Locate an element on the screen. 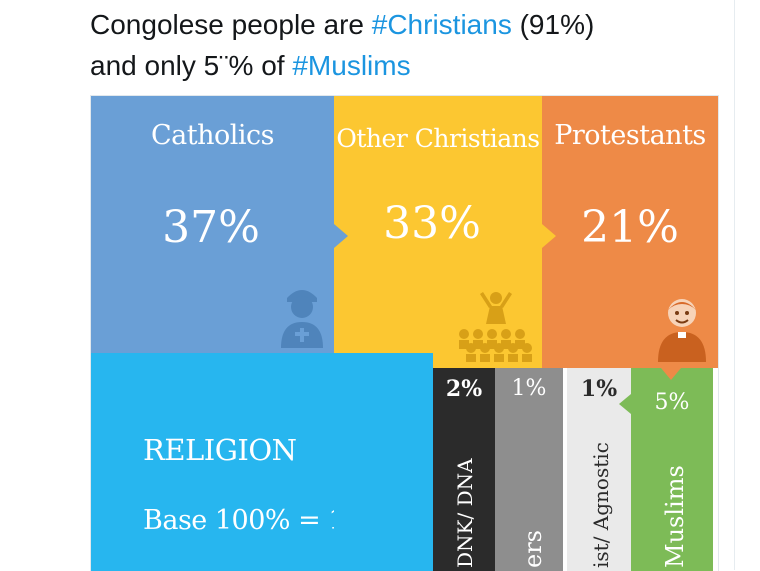 This screenshot has height=571, width=760. tweet-line-2: and only 5¨% of #Muslims is located at coordinates (410, 65).